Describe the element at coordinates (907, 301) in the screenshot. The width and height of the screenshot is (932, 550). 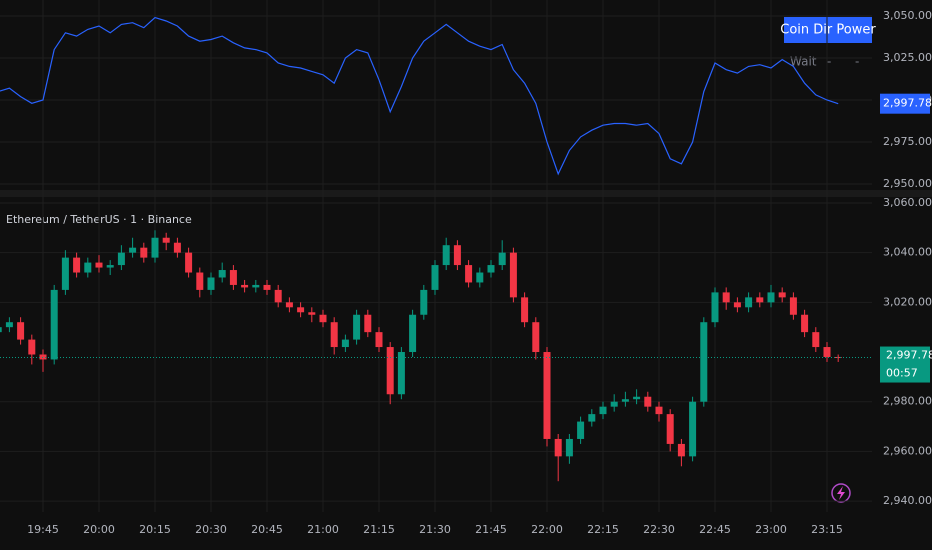
I see `y-tick-label: 3,020.00` at that location.